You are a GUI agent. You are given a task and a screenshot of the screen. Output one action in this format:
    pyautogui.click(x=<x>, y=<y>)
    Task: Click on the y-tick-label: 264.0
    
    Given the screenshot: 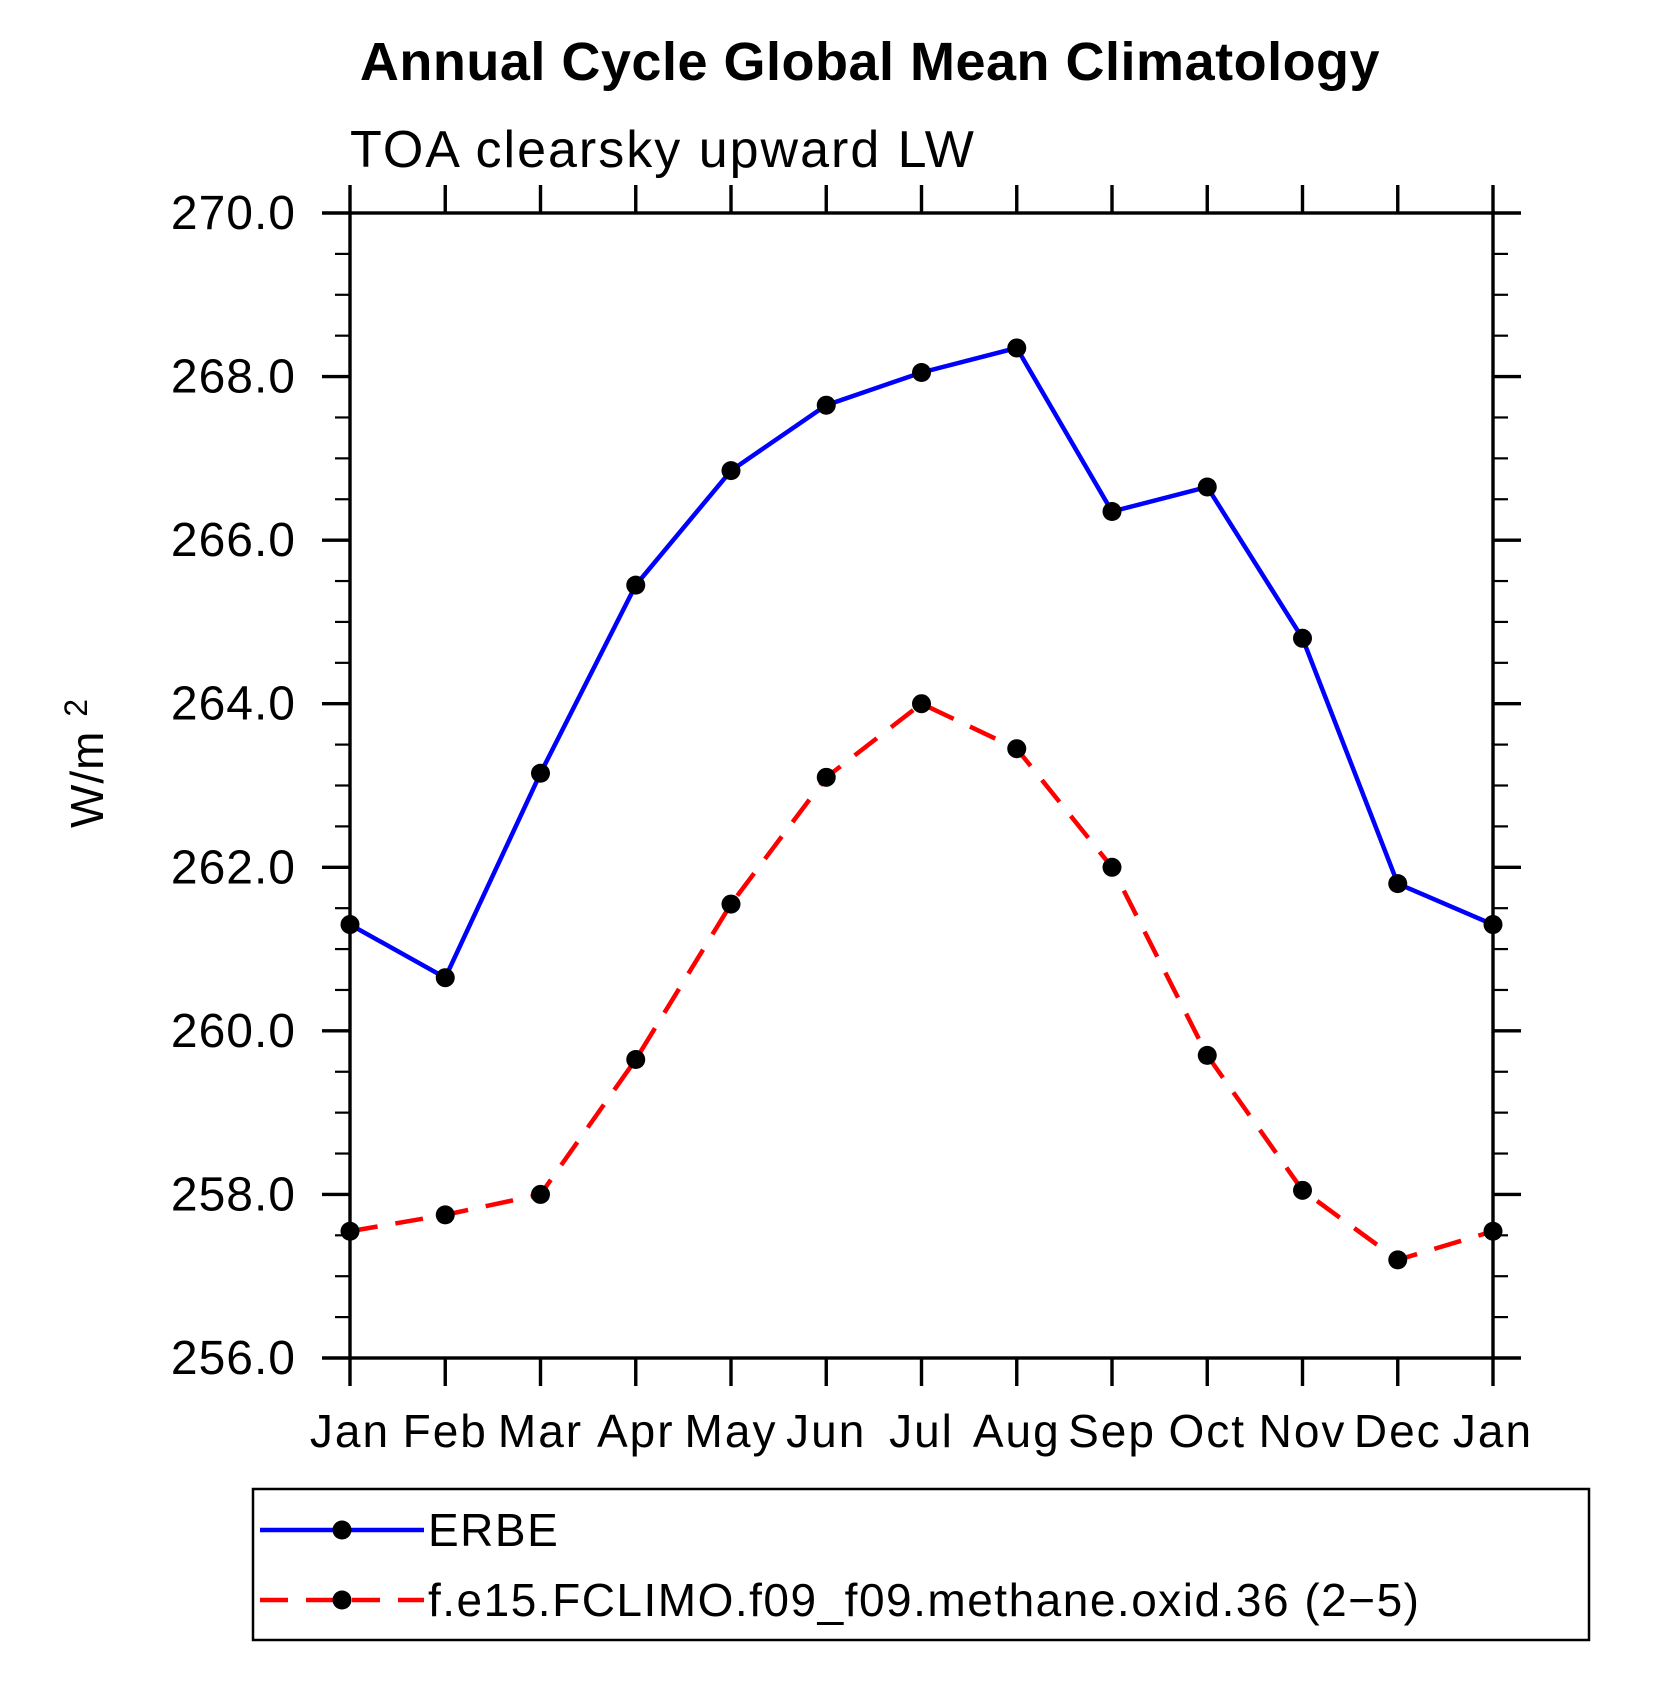 What is the action you would take?
    pyautogui.click(x=233, y=704)
    